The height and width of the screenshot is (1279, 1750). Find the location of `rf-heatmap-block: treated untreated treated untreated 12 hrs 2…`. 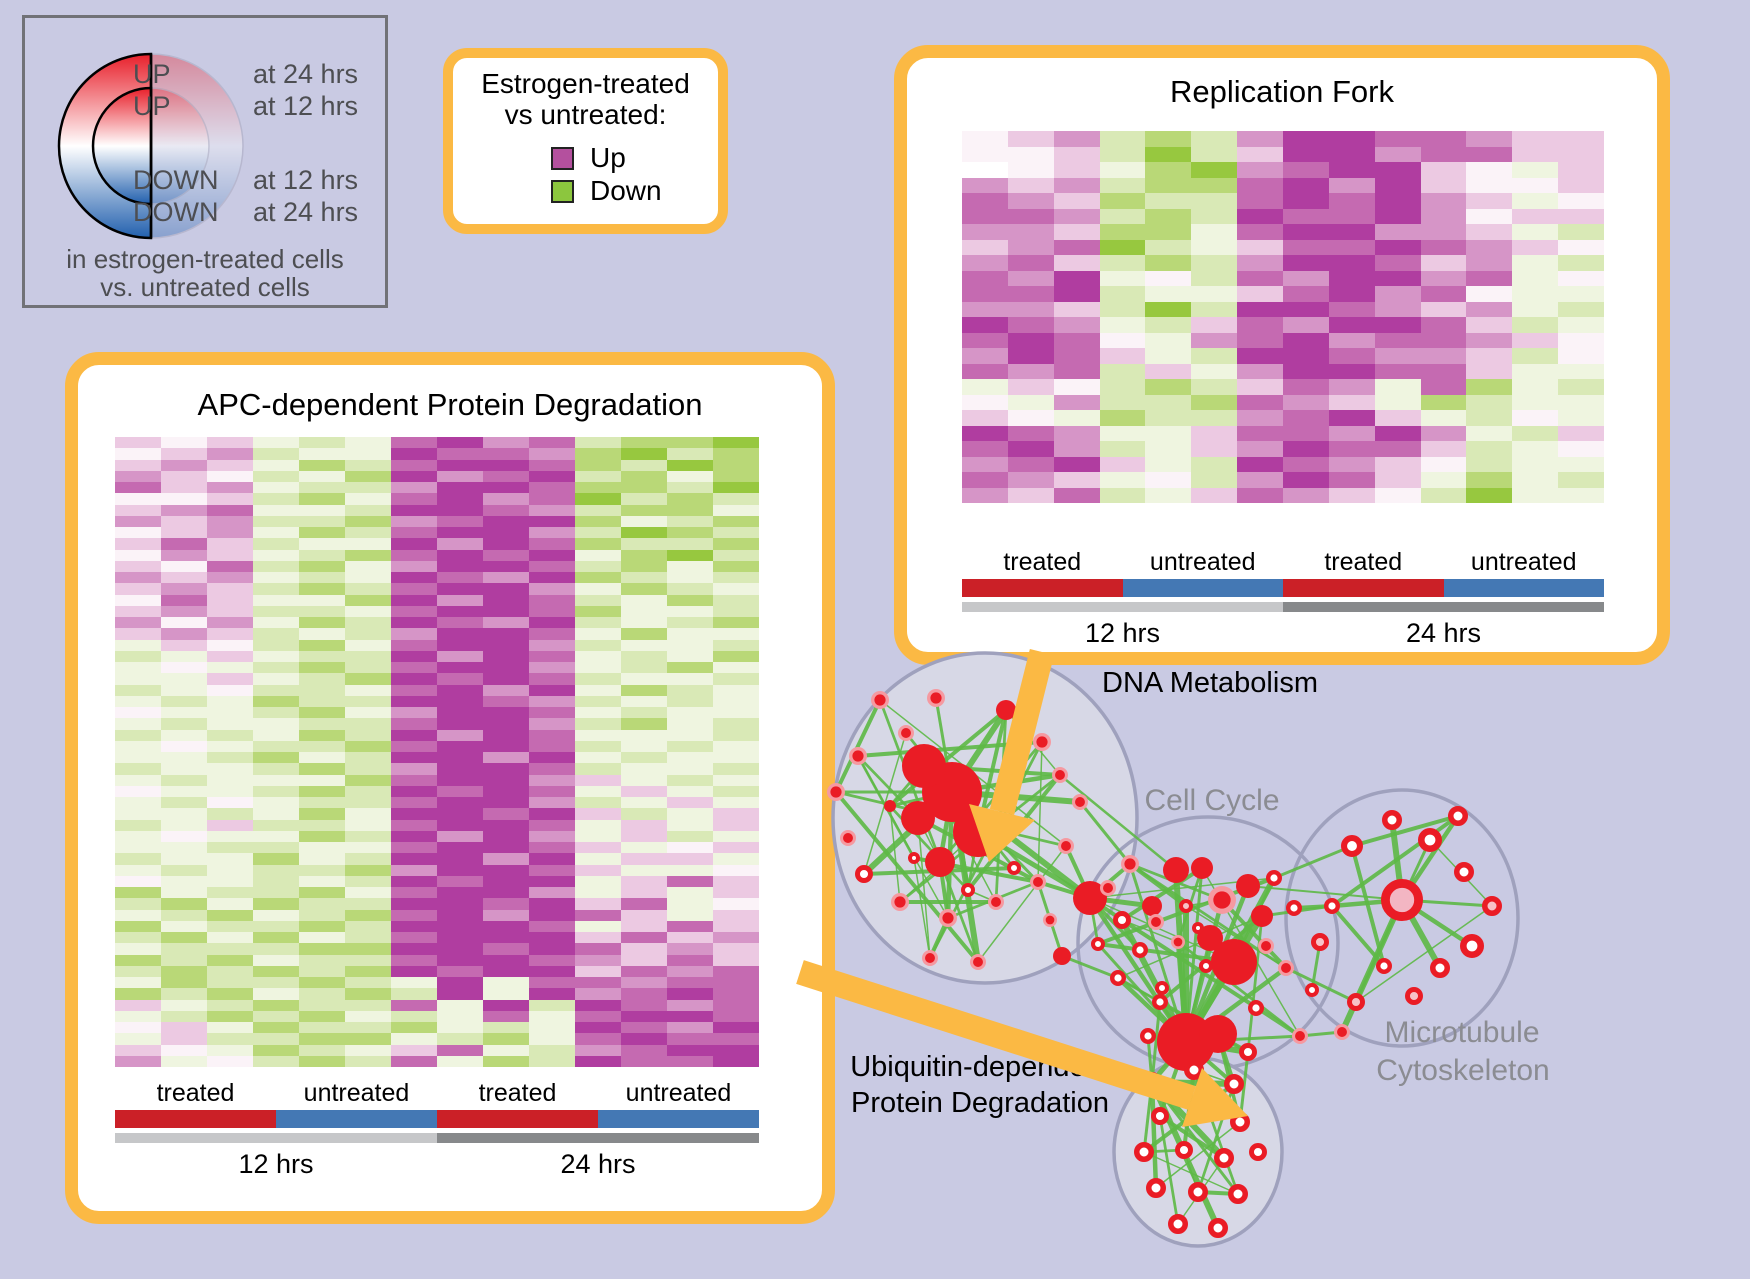

rf-heatmap-block: treated untreated treated untreated 12 hrs 2… is located at coordinates (1283, 389).